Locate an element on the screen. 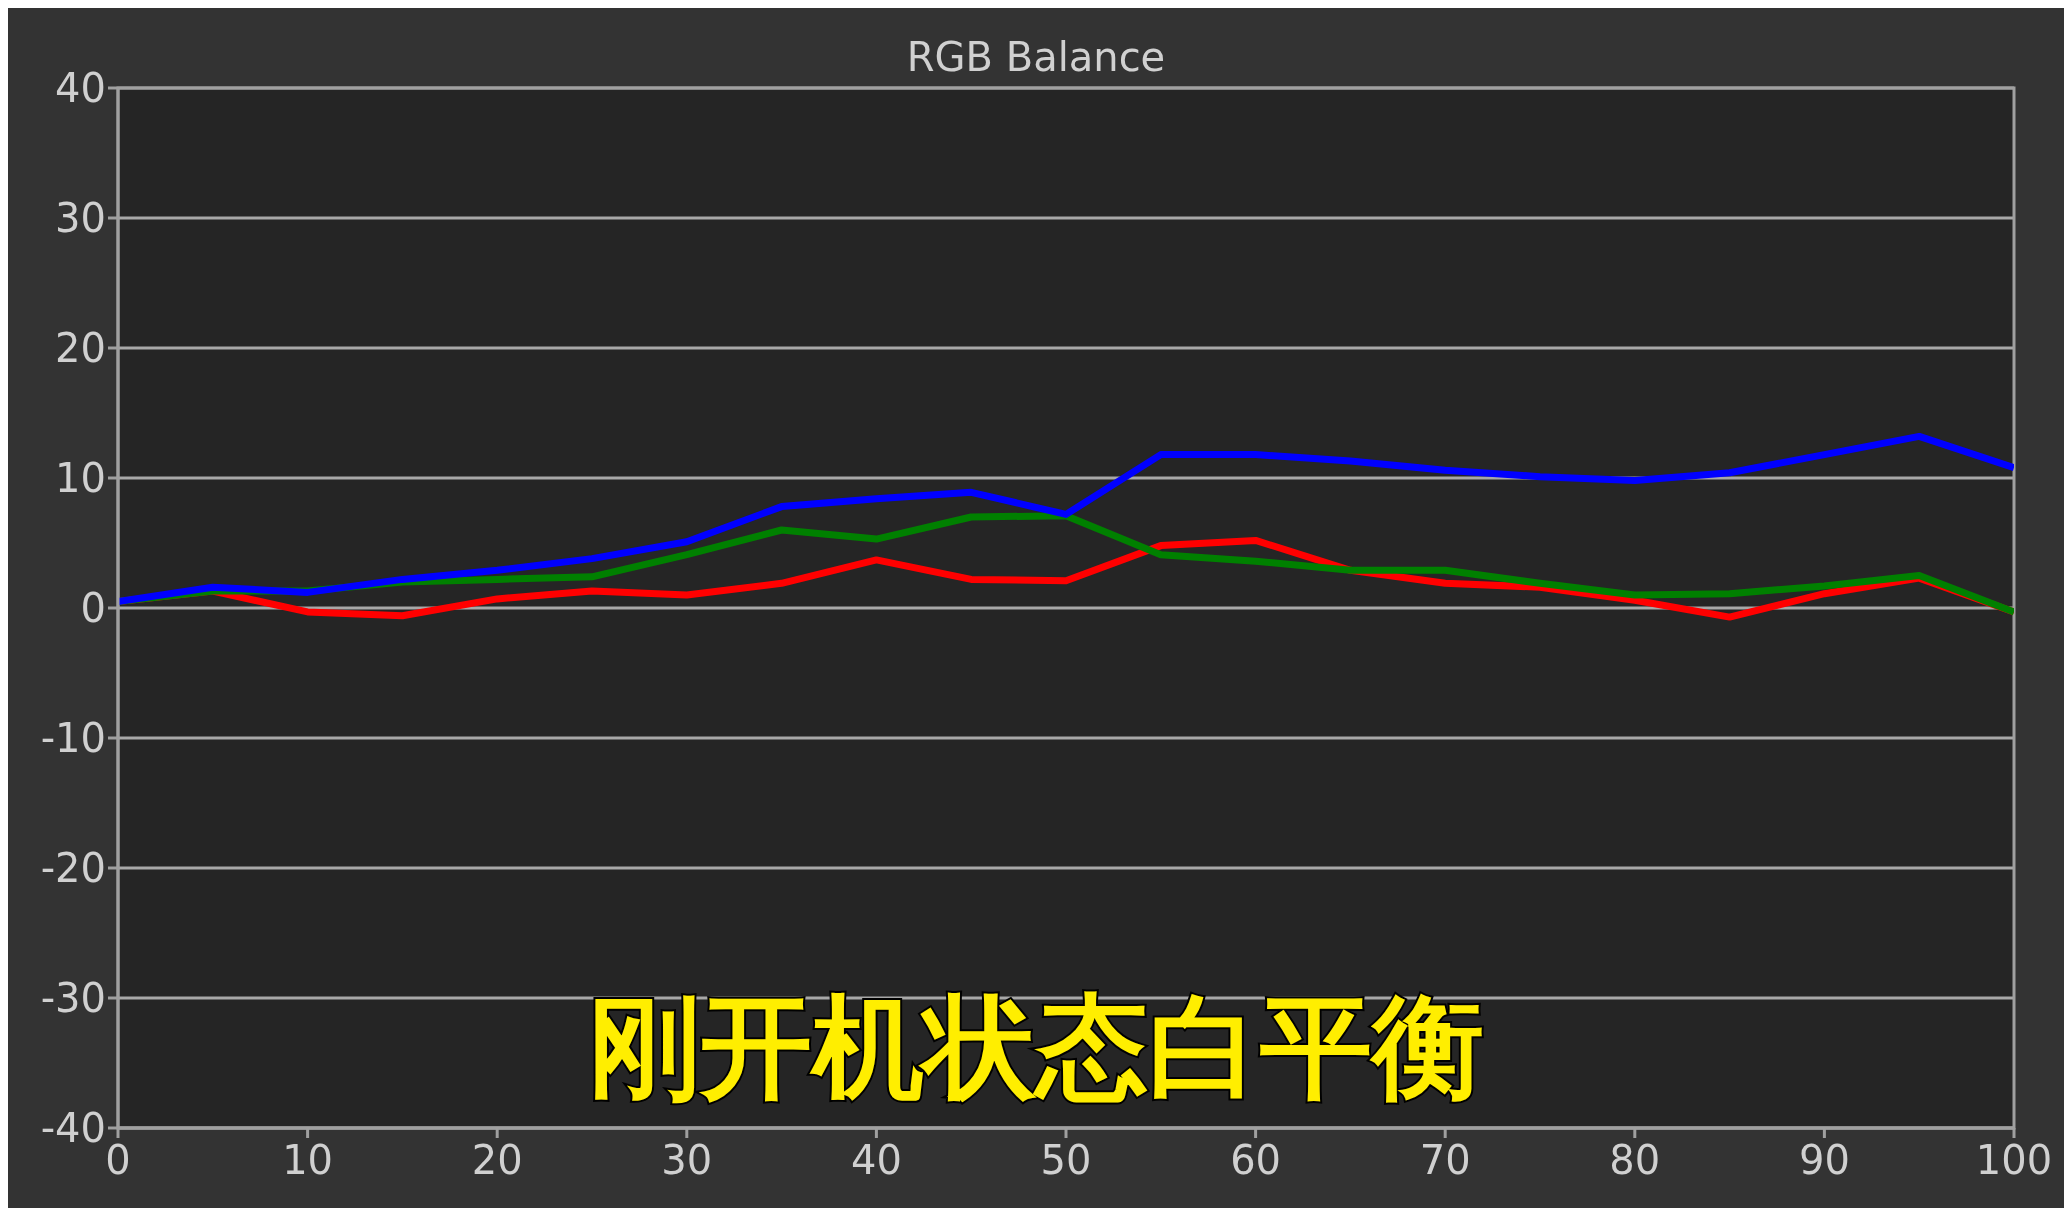 The height and width of the screenshot is (1217, 2072). y-tick-label: 40 is located at coordinates (80, 88).